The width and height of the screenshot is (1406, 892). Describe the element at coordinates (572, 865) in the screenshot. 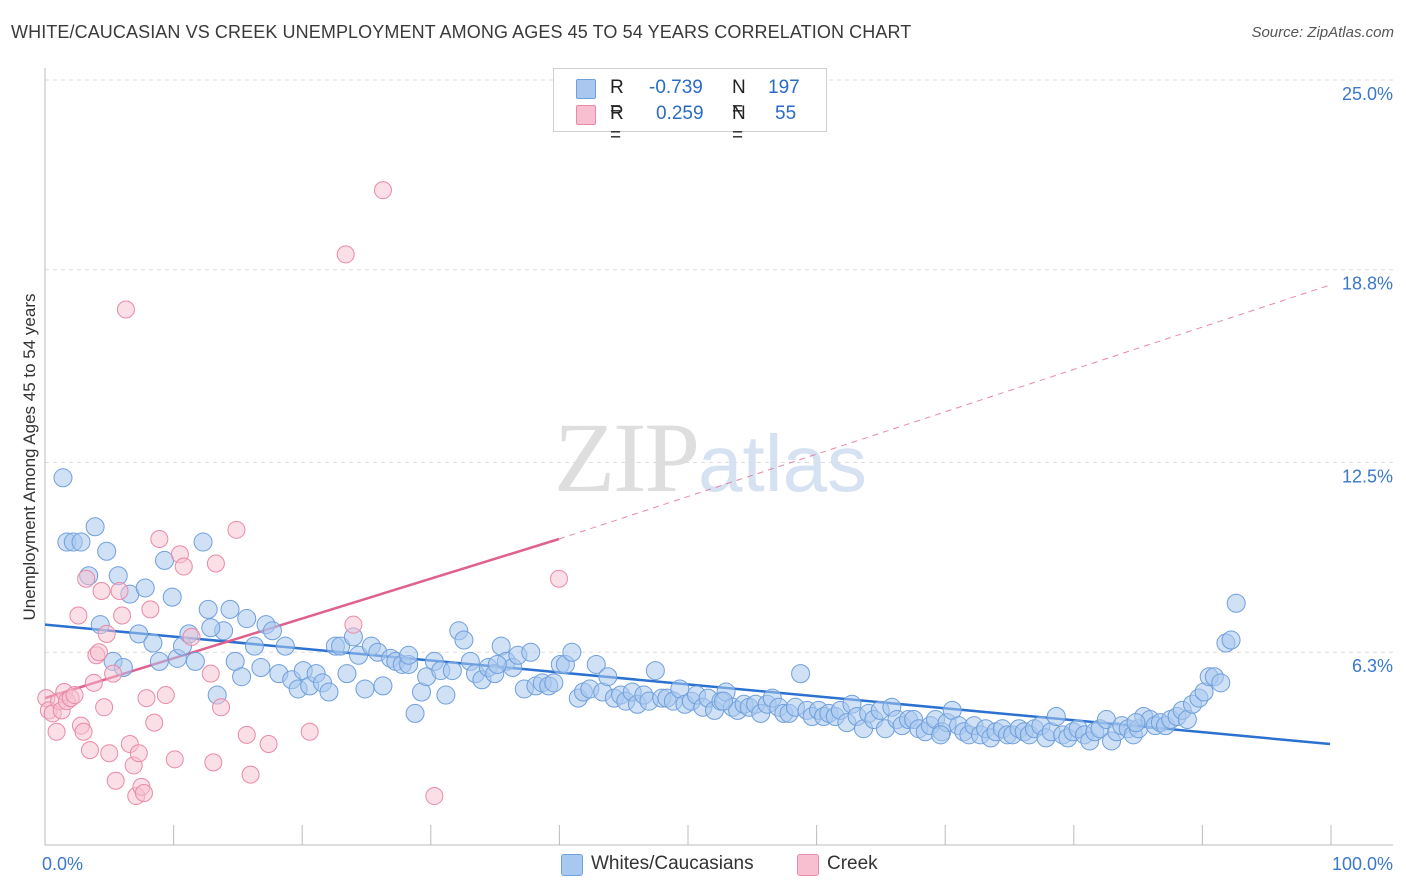

I see `whites-legend-icon` at that location.